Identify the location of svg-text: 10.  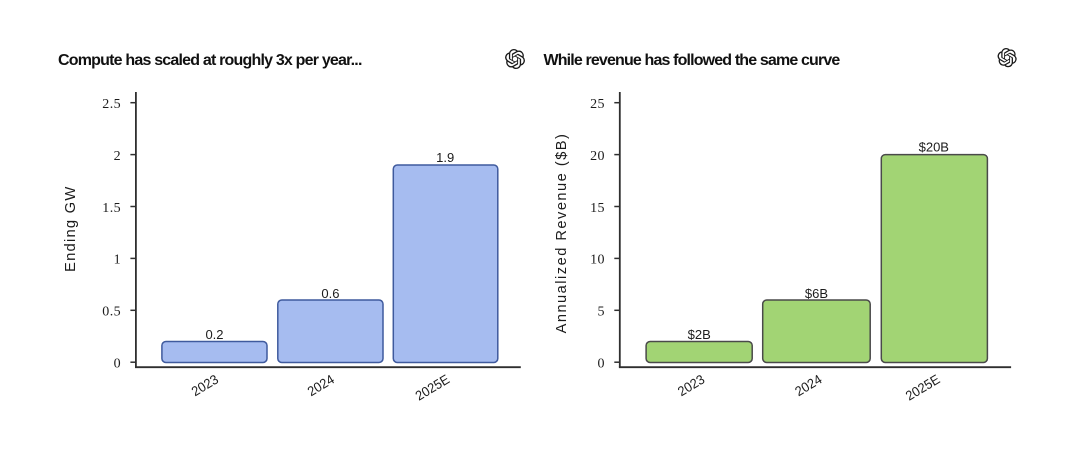
(597, 260).